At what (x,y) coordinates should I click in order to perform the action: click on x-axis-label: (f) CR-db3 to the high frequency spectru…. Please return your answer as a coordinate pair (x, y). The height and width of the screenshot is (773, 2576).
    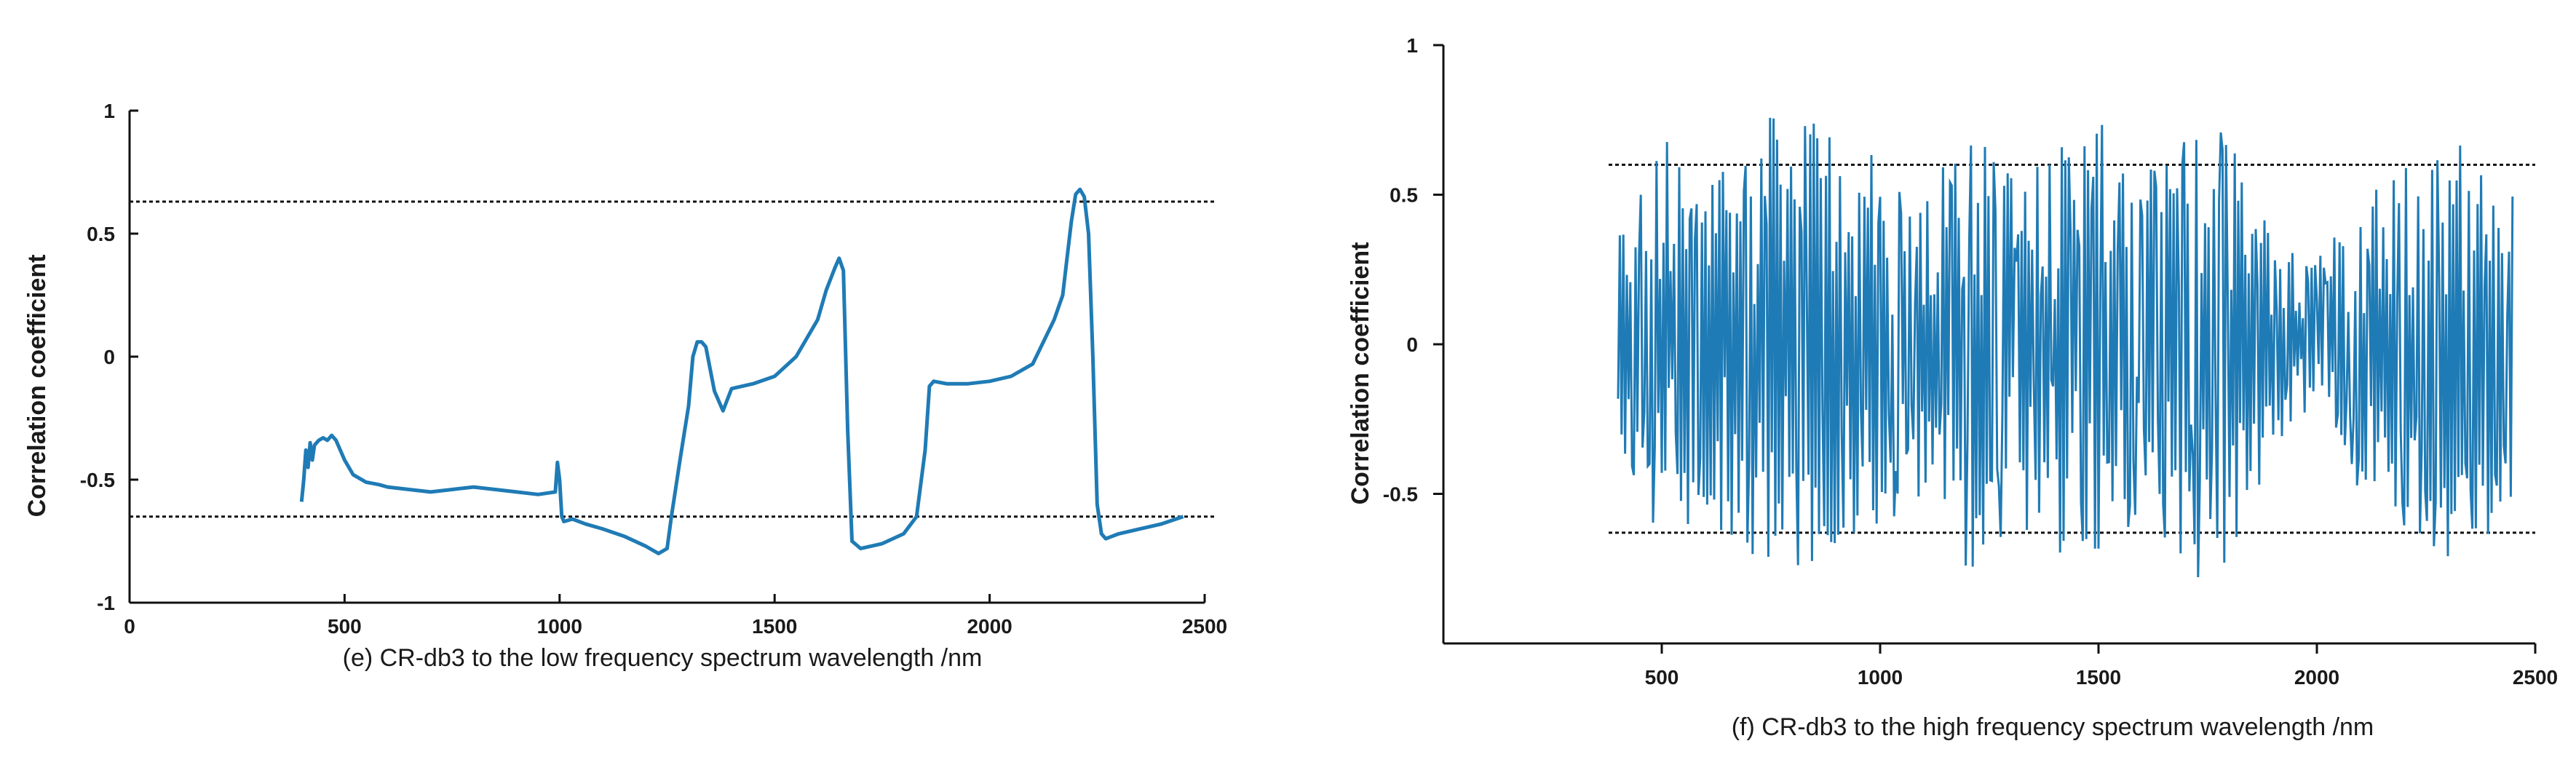
    Looking at the image, I should click on (2053, 727).